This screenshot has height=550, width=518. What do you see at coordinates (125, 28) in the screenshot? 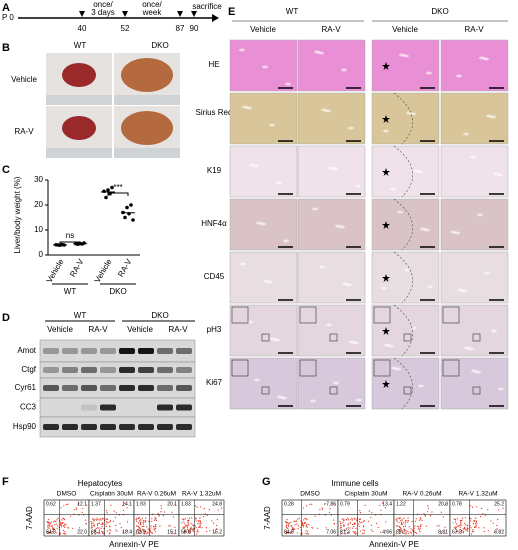
I see `timeline-day: 52` at bounding box center [125, 28].